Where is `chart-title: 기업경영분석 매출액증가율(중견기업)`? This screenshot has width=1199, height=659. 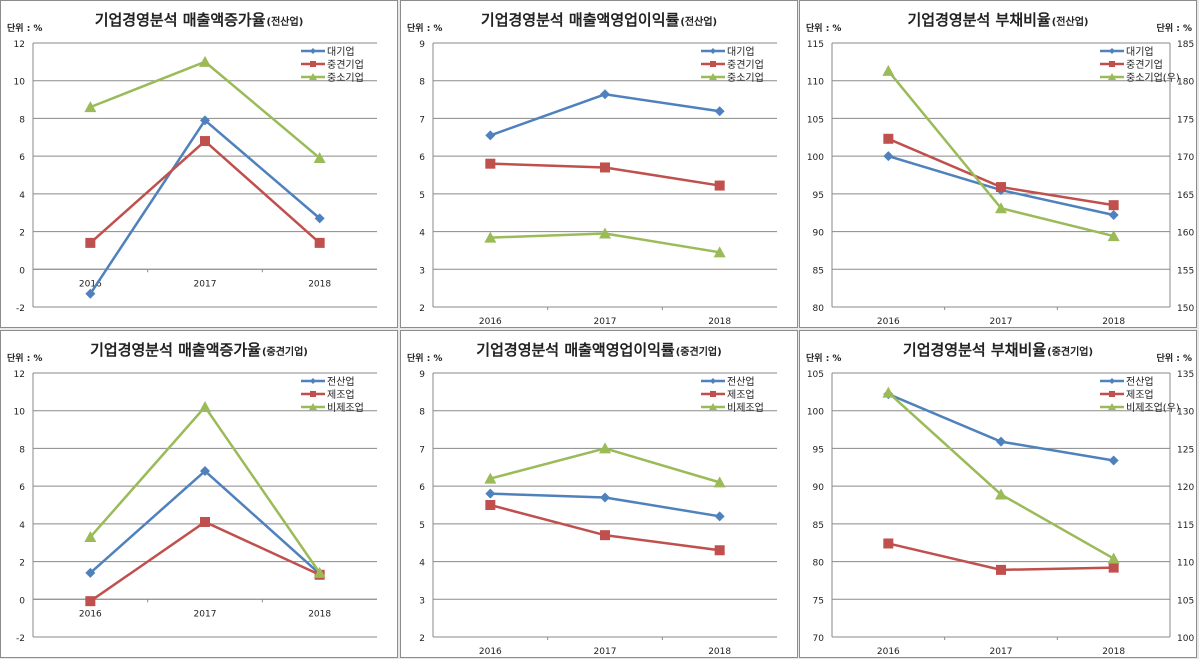
chart-title: 기업경영분석 매출액증가율(중견기업) is located at coordinates (199, 350).